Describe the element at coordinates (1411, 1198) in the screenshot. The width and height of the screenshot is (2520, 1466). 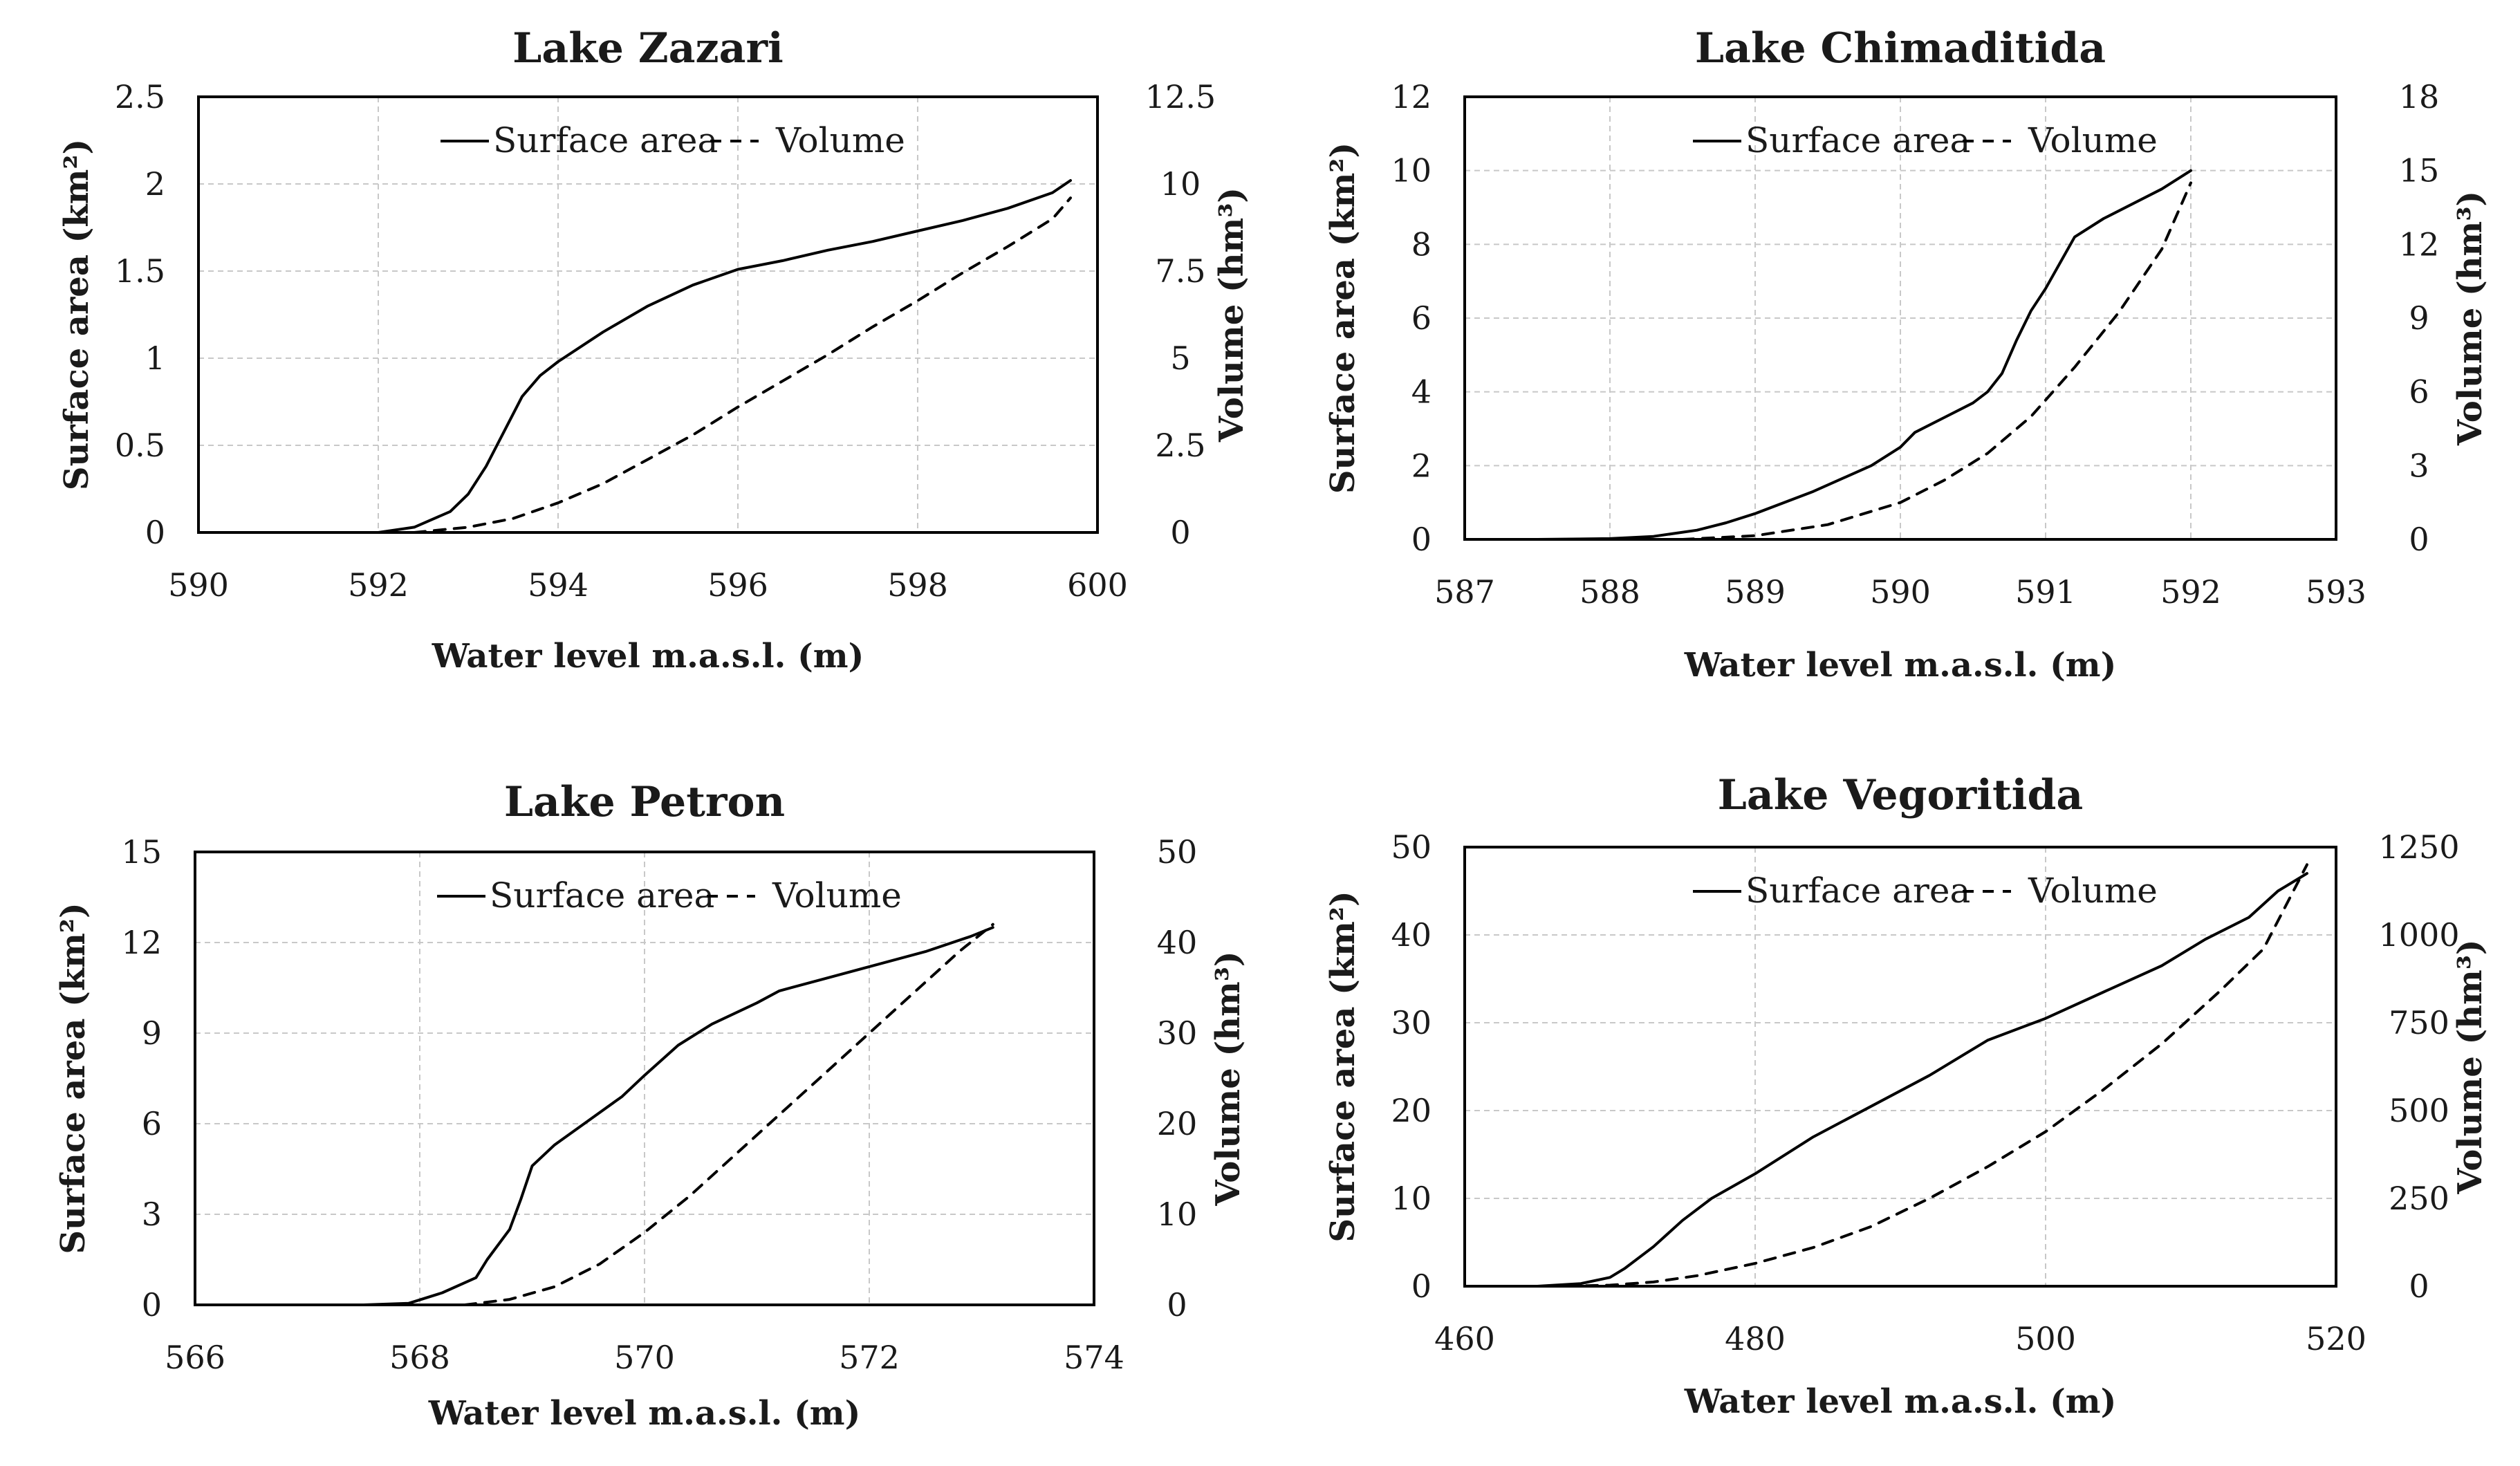
I see `chart-4-y-tick-label: 10` at that location.